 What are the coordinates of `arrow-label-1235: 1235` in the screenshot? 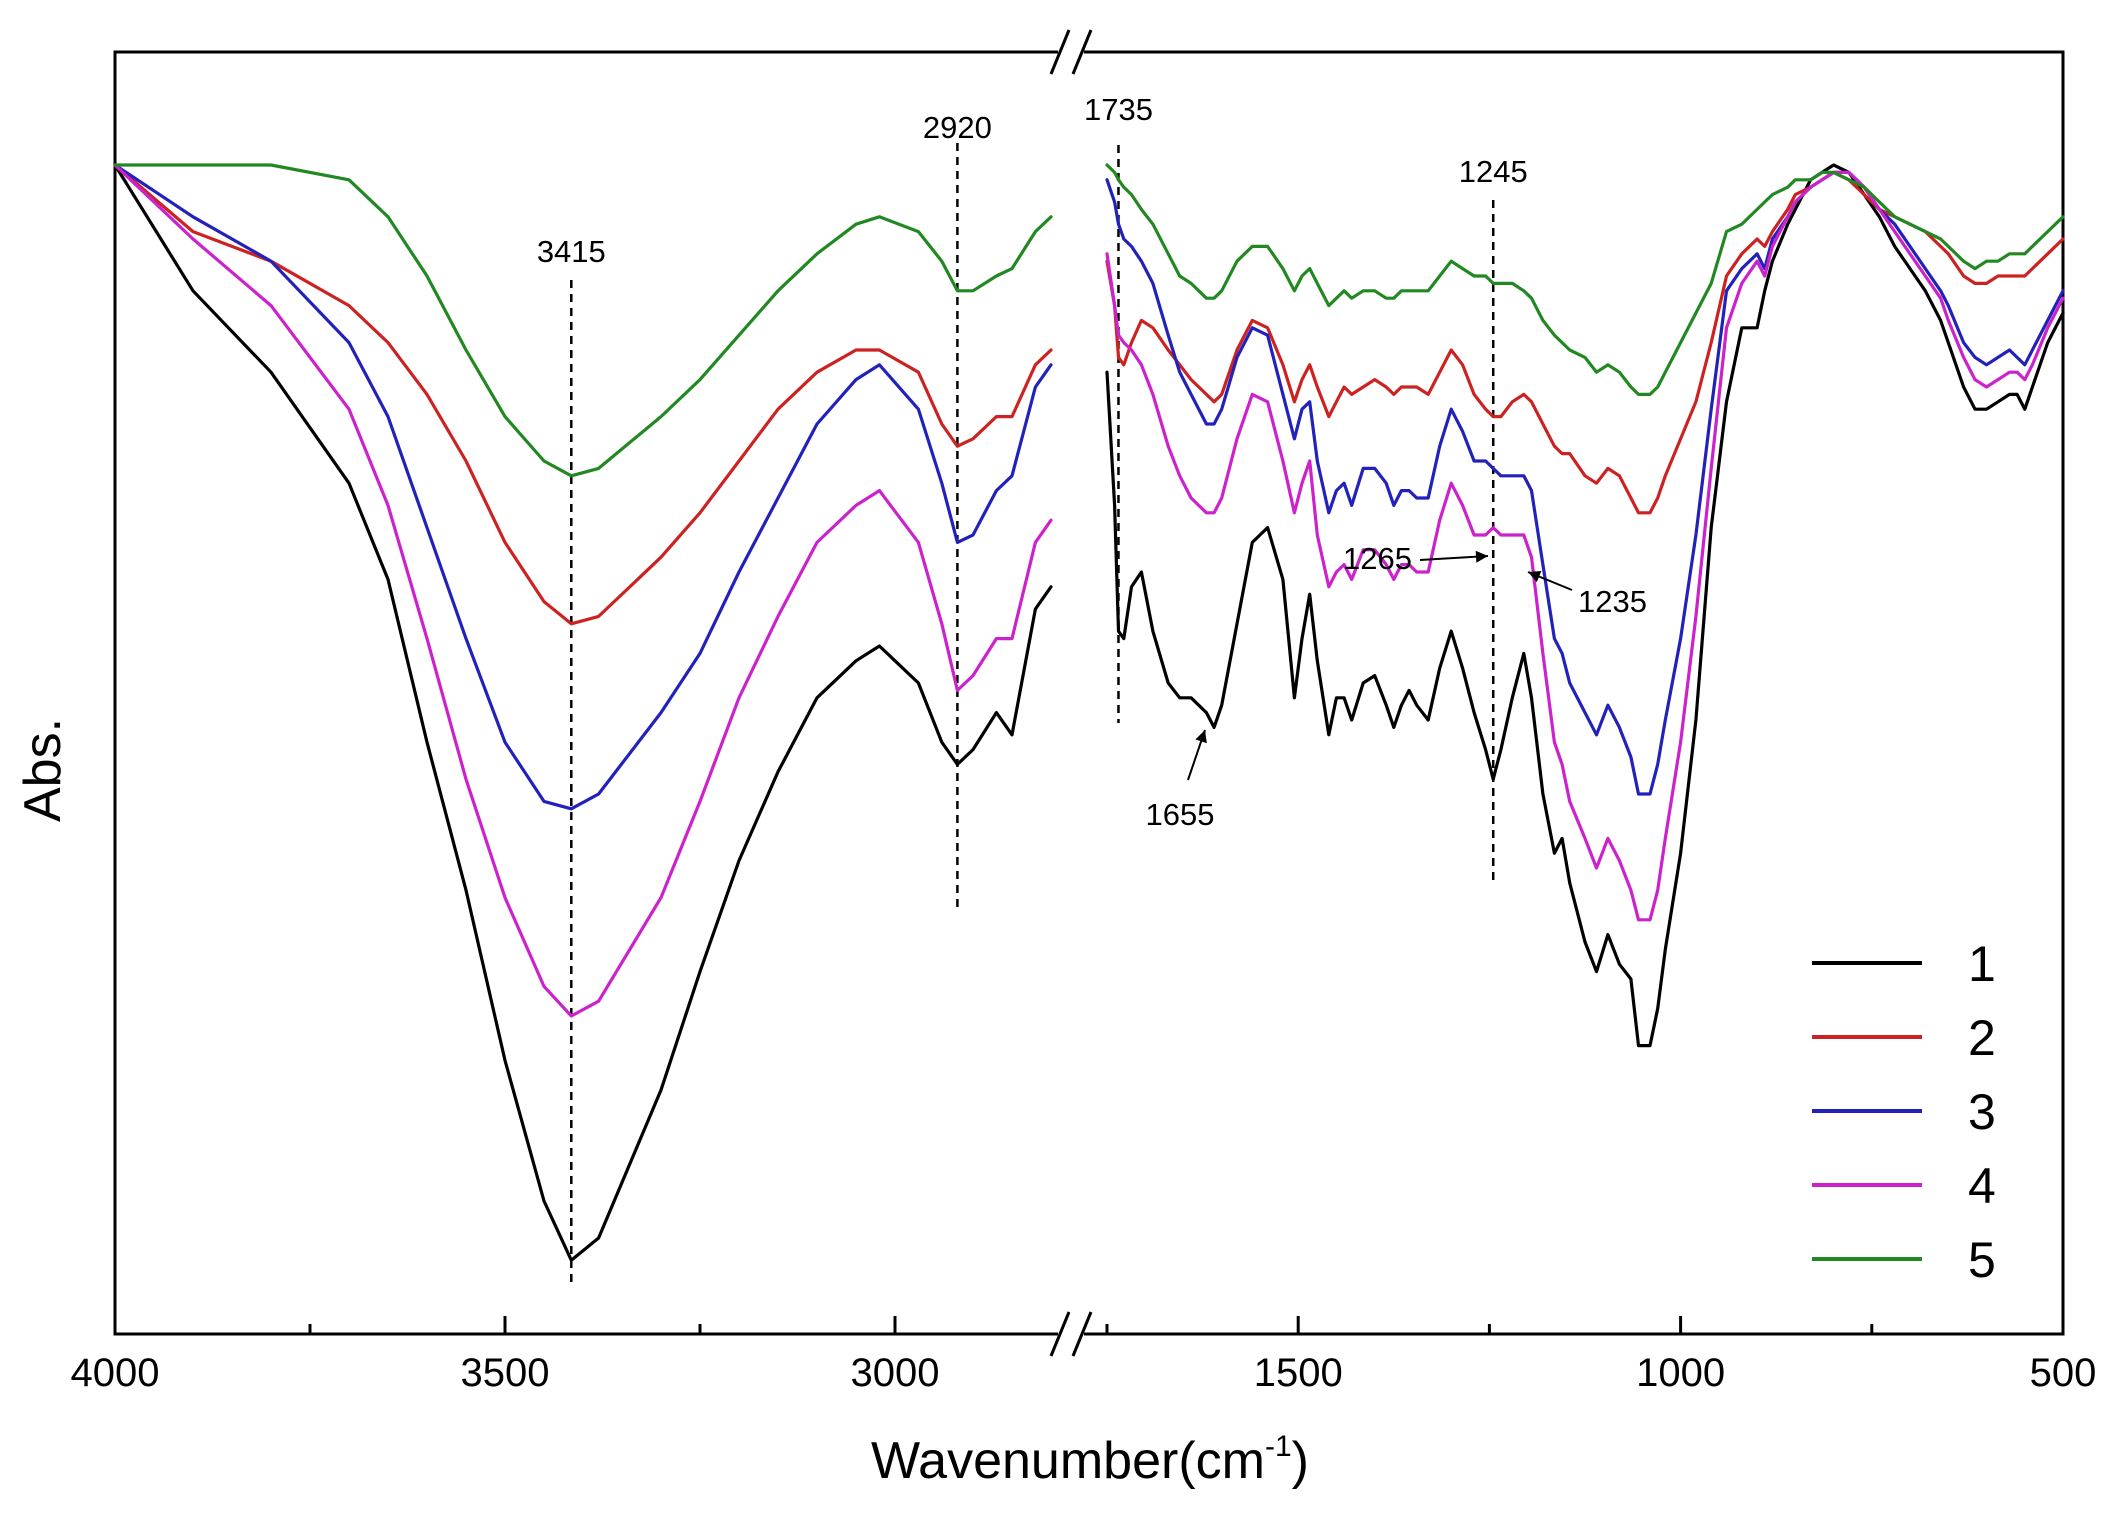 It's located at (1612, 601).